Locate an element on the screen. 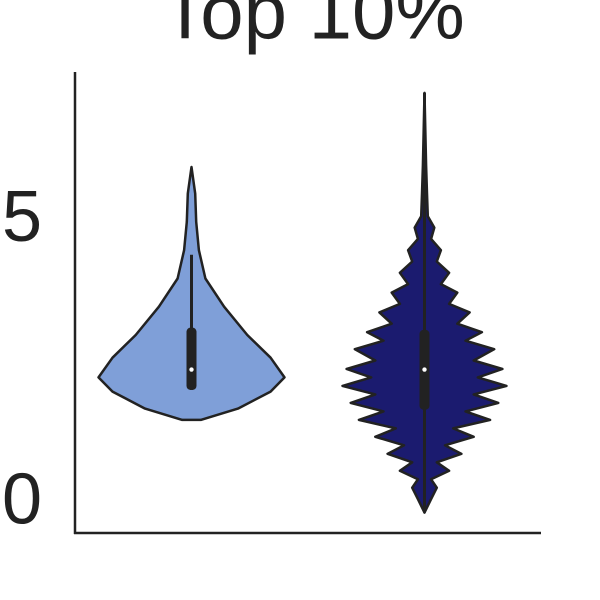 The image size is (600, 600). chart-title: Top 10% is located at coordinates (313, 28).